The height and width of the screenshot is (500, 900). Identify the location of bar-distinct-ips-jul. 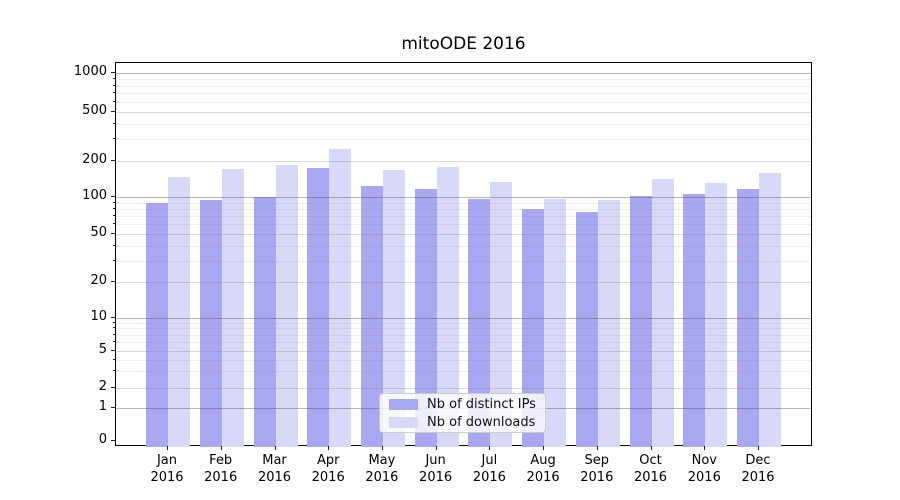
(479, 323).